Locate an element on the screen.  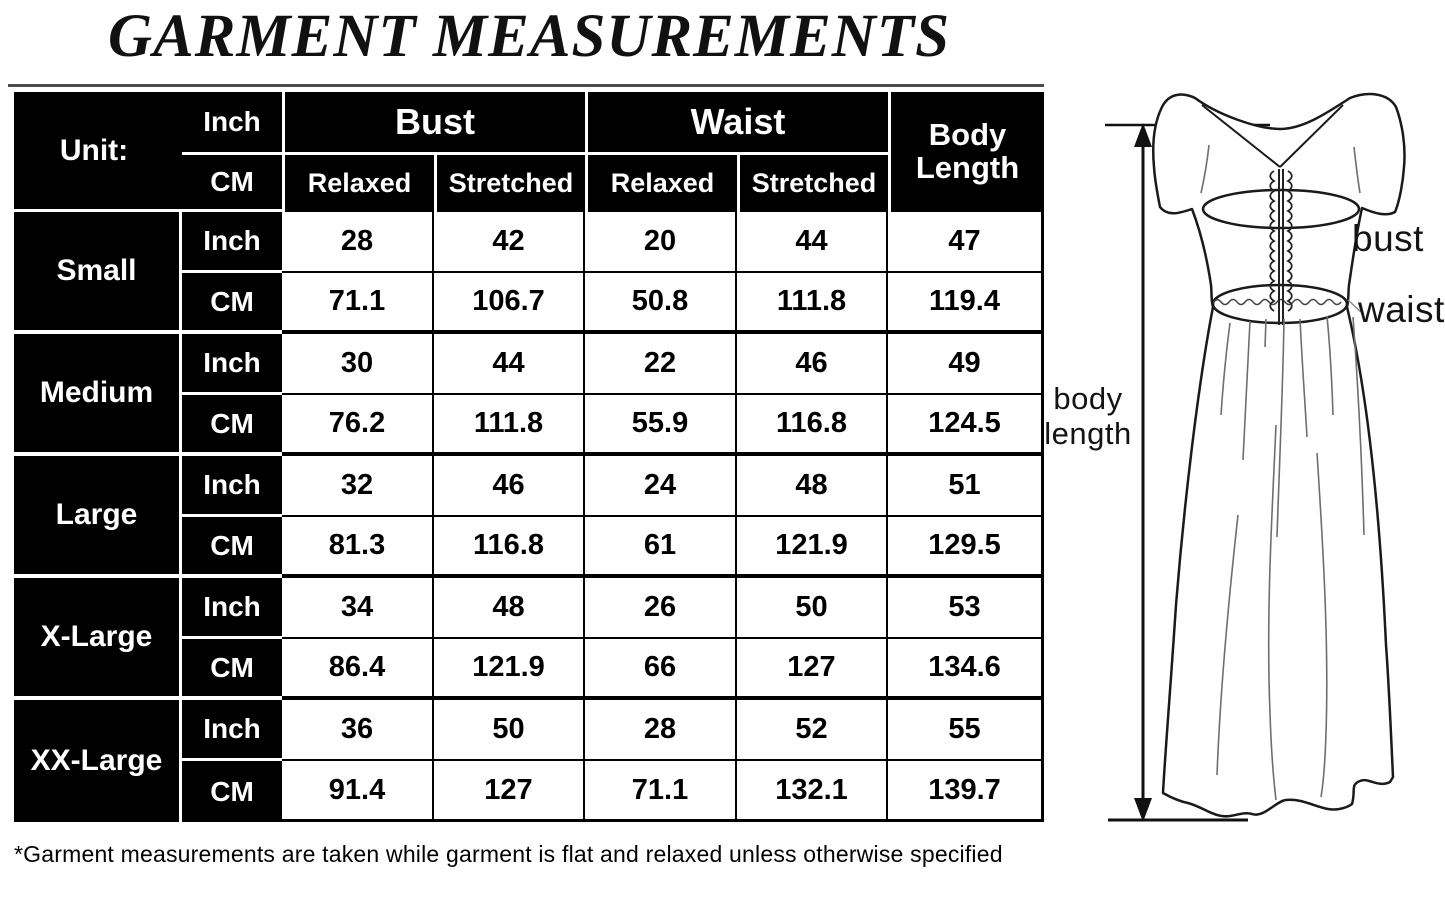
waist-pointer-line is located at coordinates (1354, 306).